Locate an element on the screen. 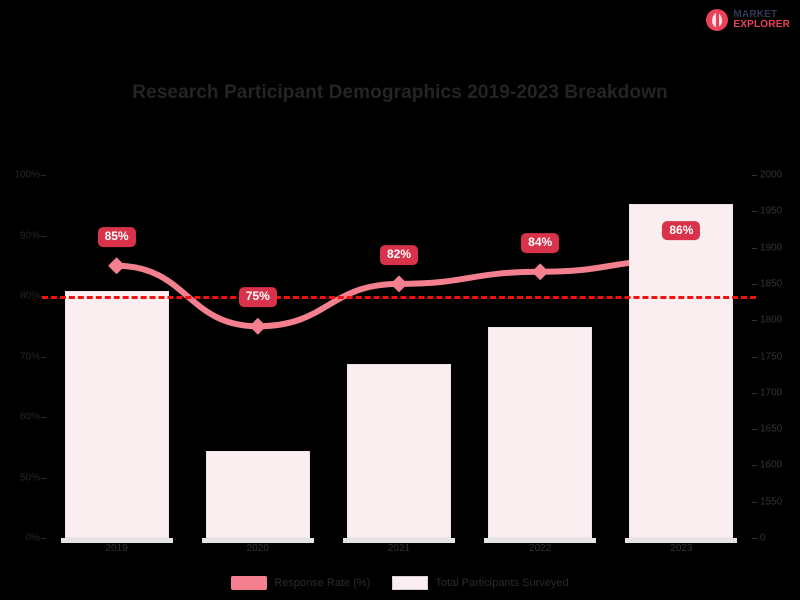  x-axis-tick-2019: 2019 is located at coordinates (116, 548).